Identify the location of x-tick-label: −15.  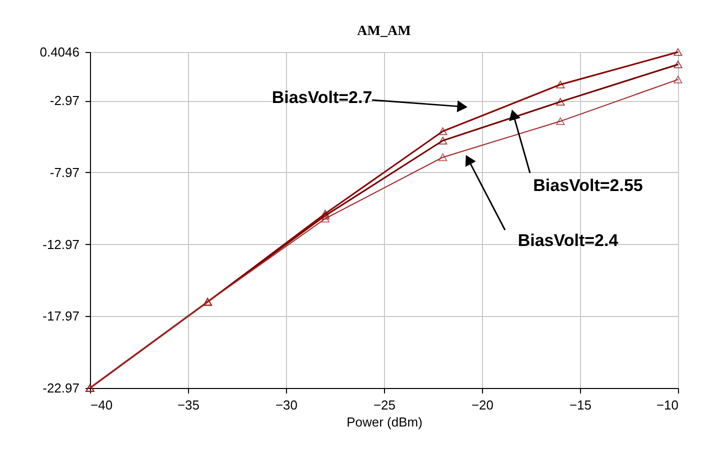
(580, 405).